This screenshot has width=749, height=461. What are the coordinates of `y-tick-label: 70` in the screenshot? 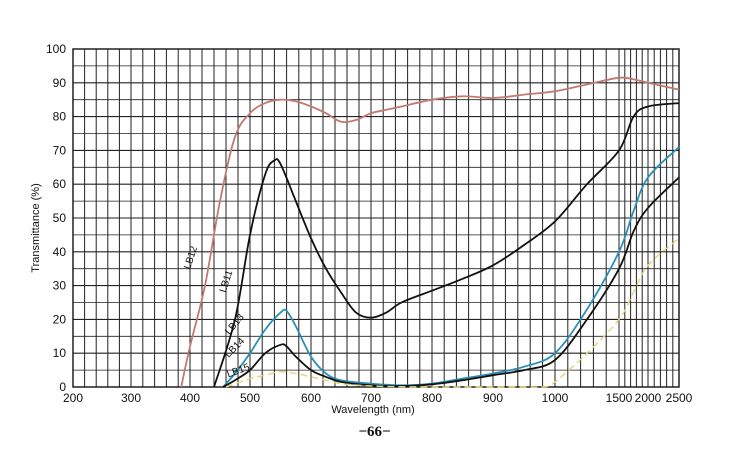 It's located at (60, 150).